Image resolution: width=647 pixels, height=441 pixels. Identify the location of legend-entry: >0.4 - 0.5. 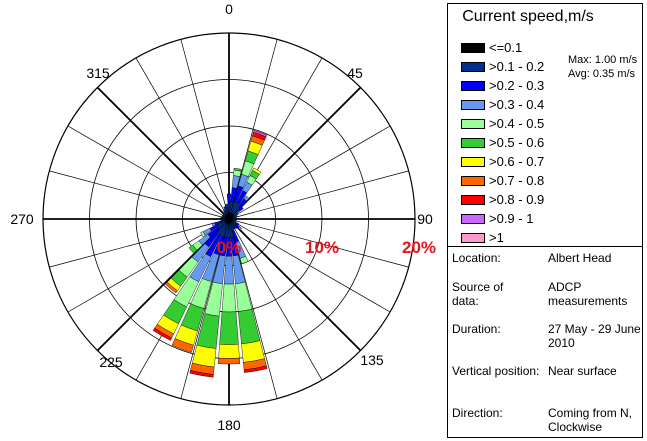
(502, 123).